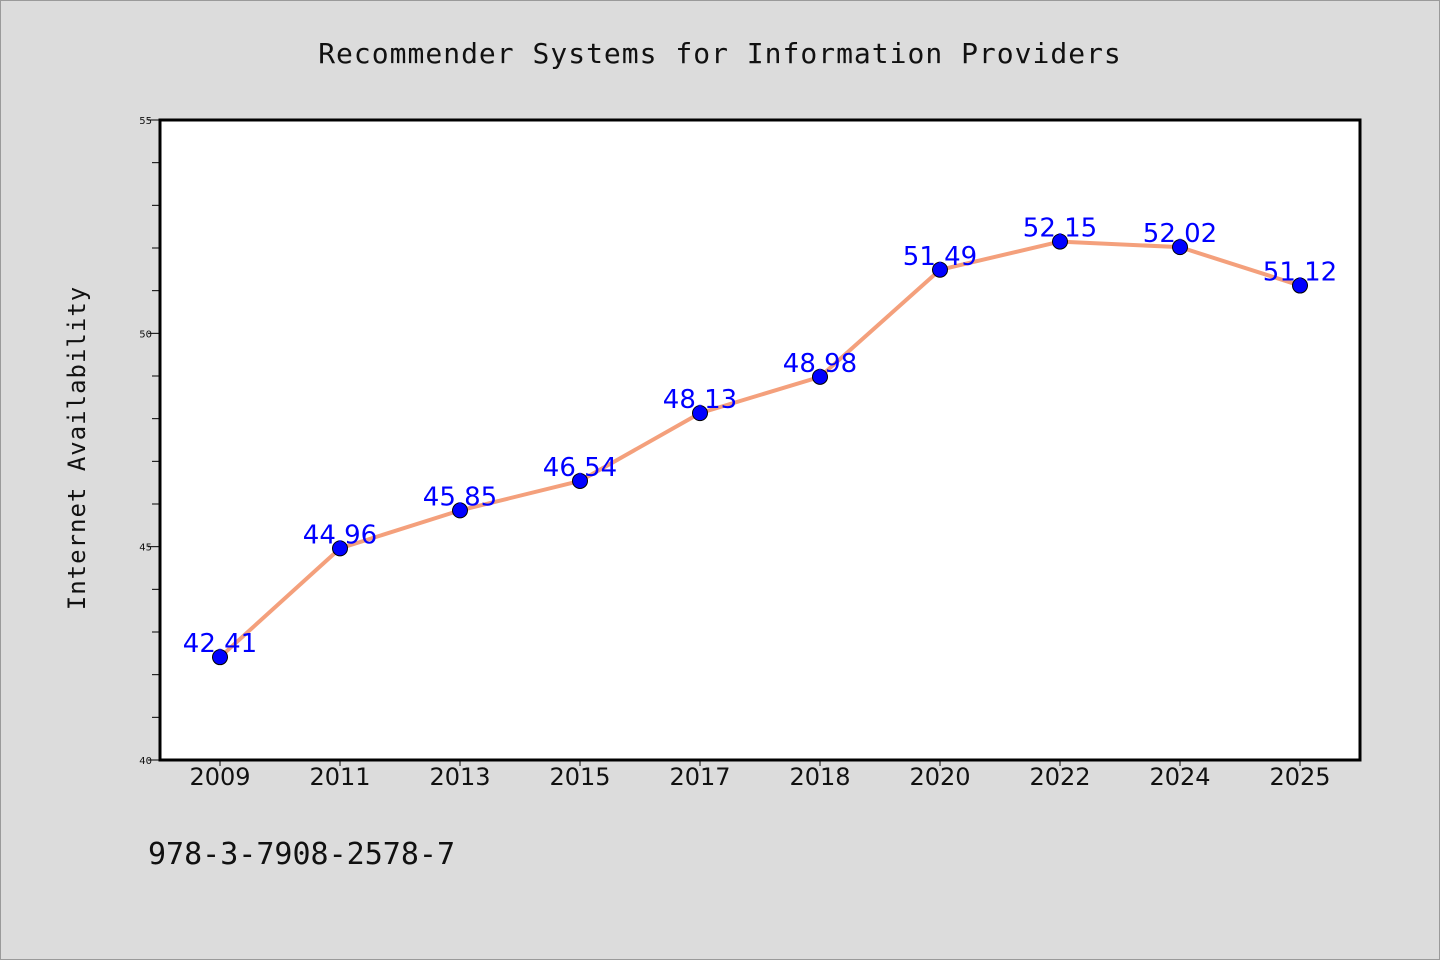  Describe the element at coordinates (459, 777) in the screenshot. I see `x-tick-label: 2013` at that location.